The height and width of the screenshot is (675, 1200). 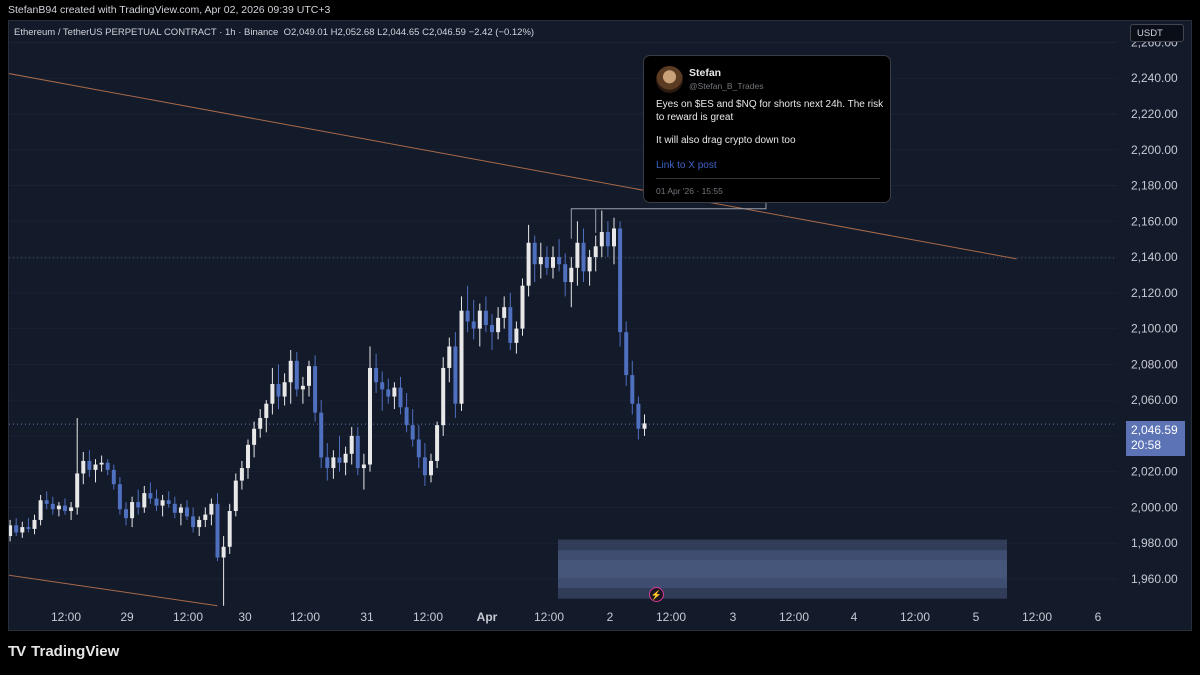 What do you see at coordinates (689, 191) in the screenshot?
I see `tweet-date: 01 Apr '26 · 15:55` at bounding box center [689, 191].